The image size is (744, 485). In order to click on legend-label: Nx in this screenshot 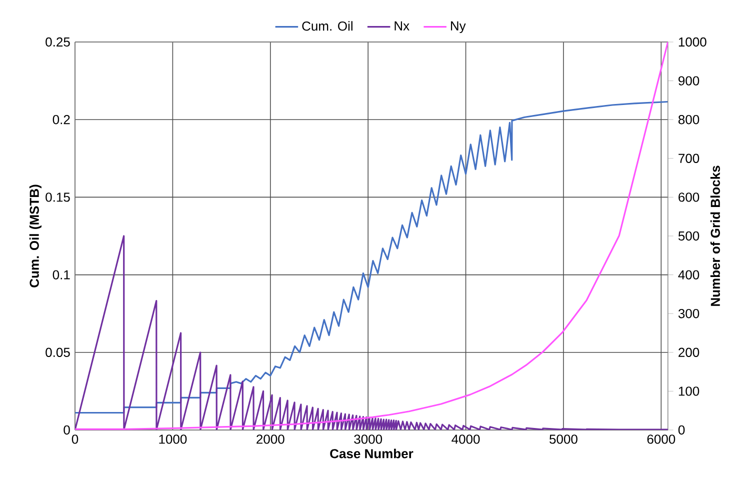, I will do `click(402, 25)`.